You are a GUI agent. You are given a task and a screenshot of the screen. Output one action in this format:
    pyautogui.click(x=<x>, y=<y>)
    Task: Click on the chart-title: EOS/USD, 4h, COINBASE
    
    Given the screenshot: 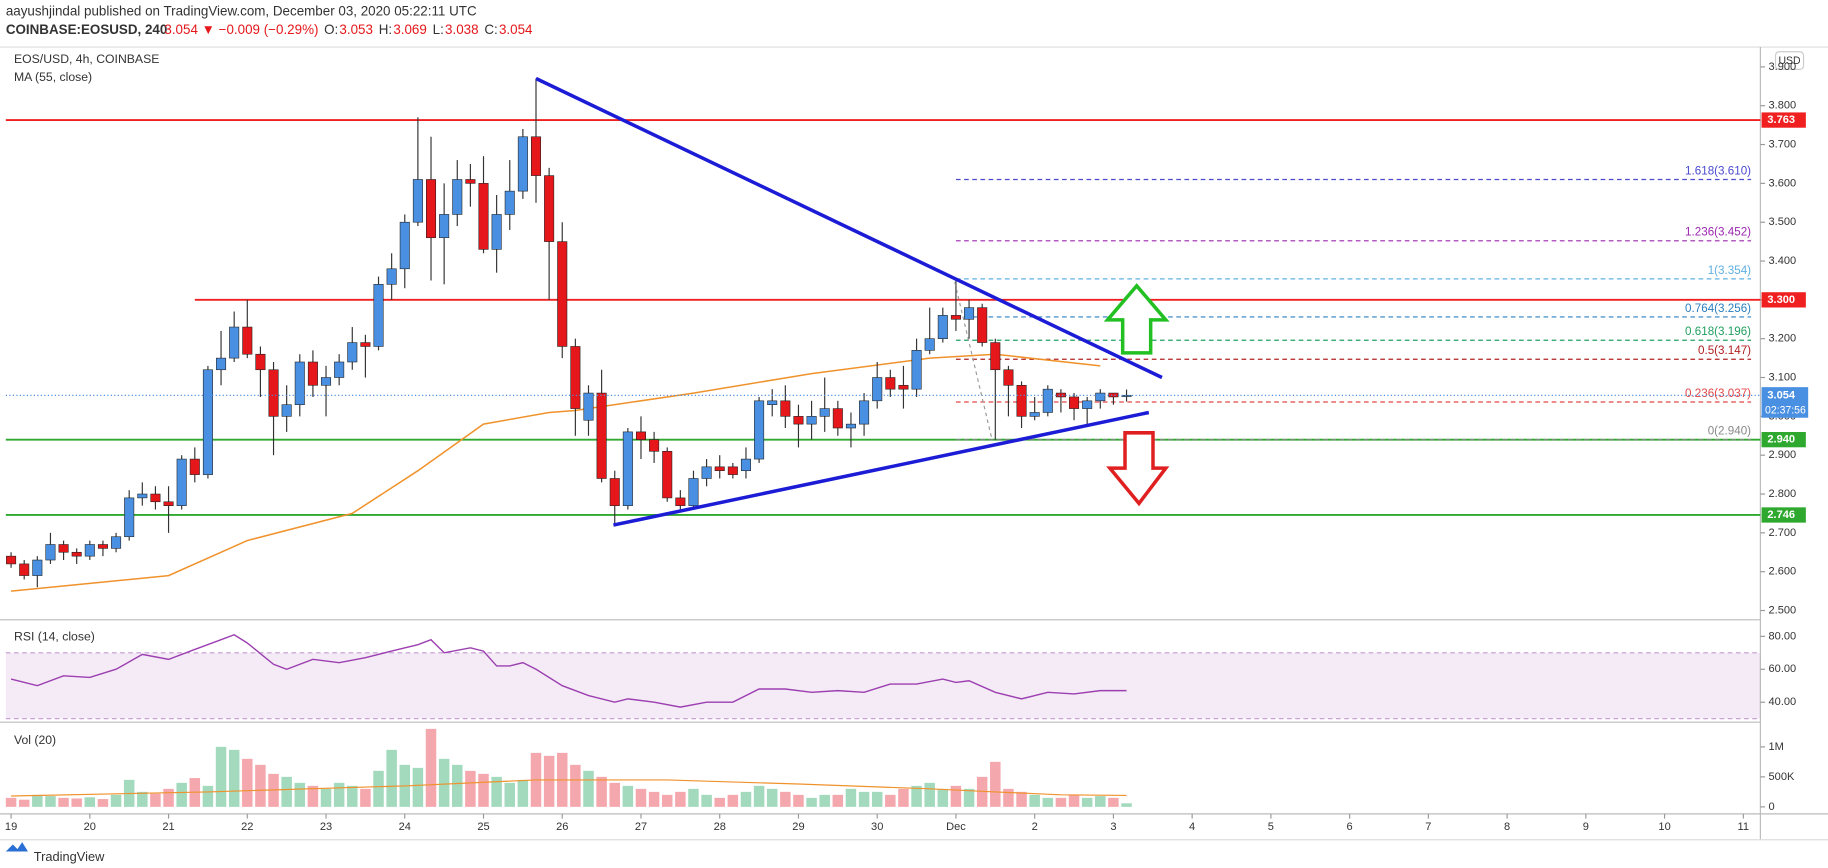 What is the action you would take?
    pyautogui.click(x=86, y=59)
    